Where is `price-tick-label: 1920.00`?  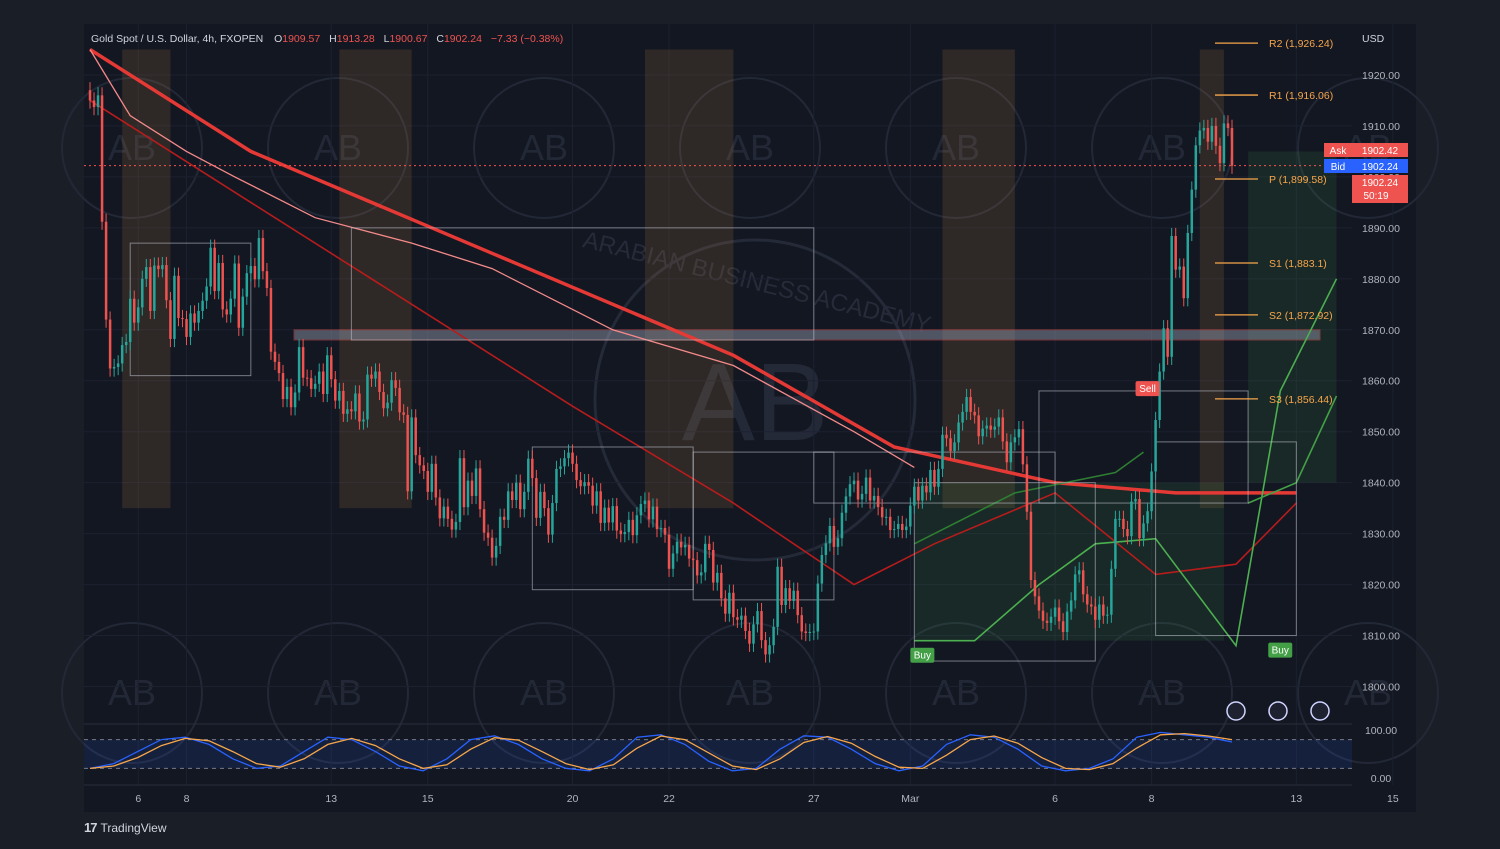 price-tick-label: 1920.00 is located at coordinates (1381, 76).